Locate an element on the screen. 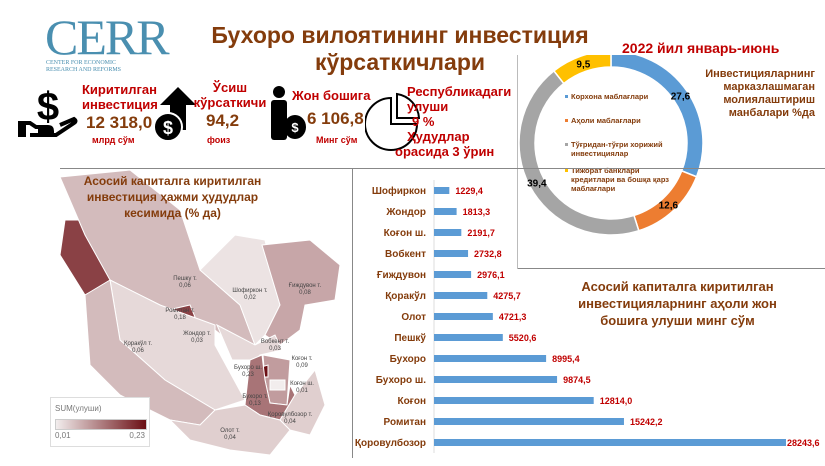 Image resolution: width=825 pixels, height=466 pixels. map-region-label: Ғиждувон т. 0,08 is located at coordinates (305, 289).